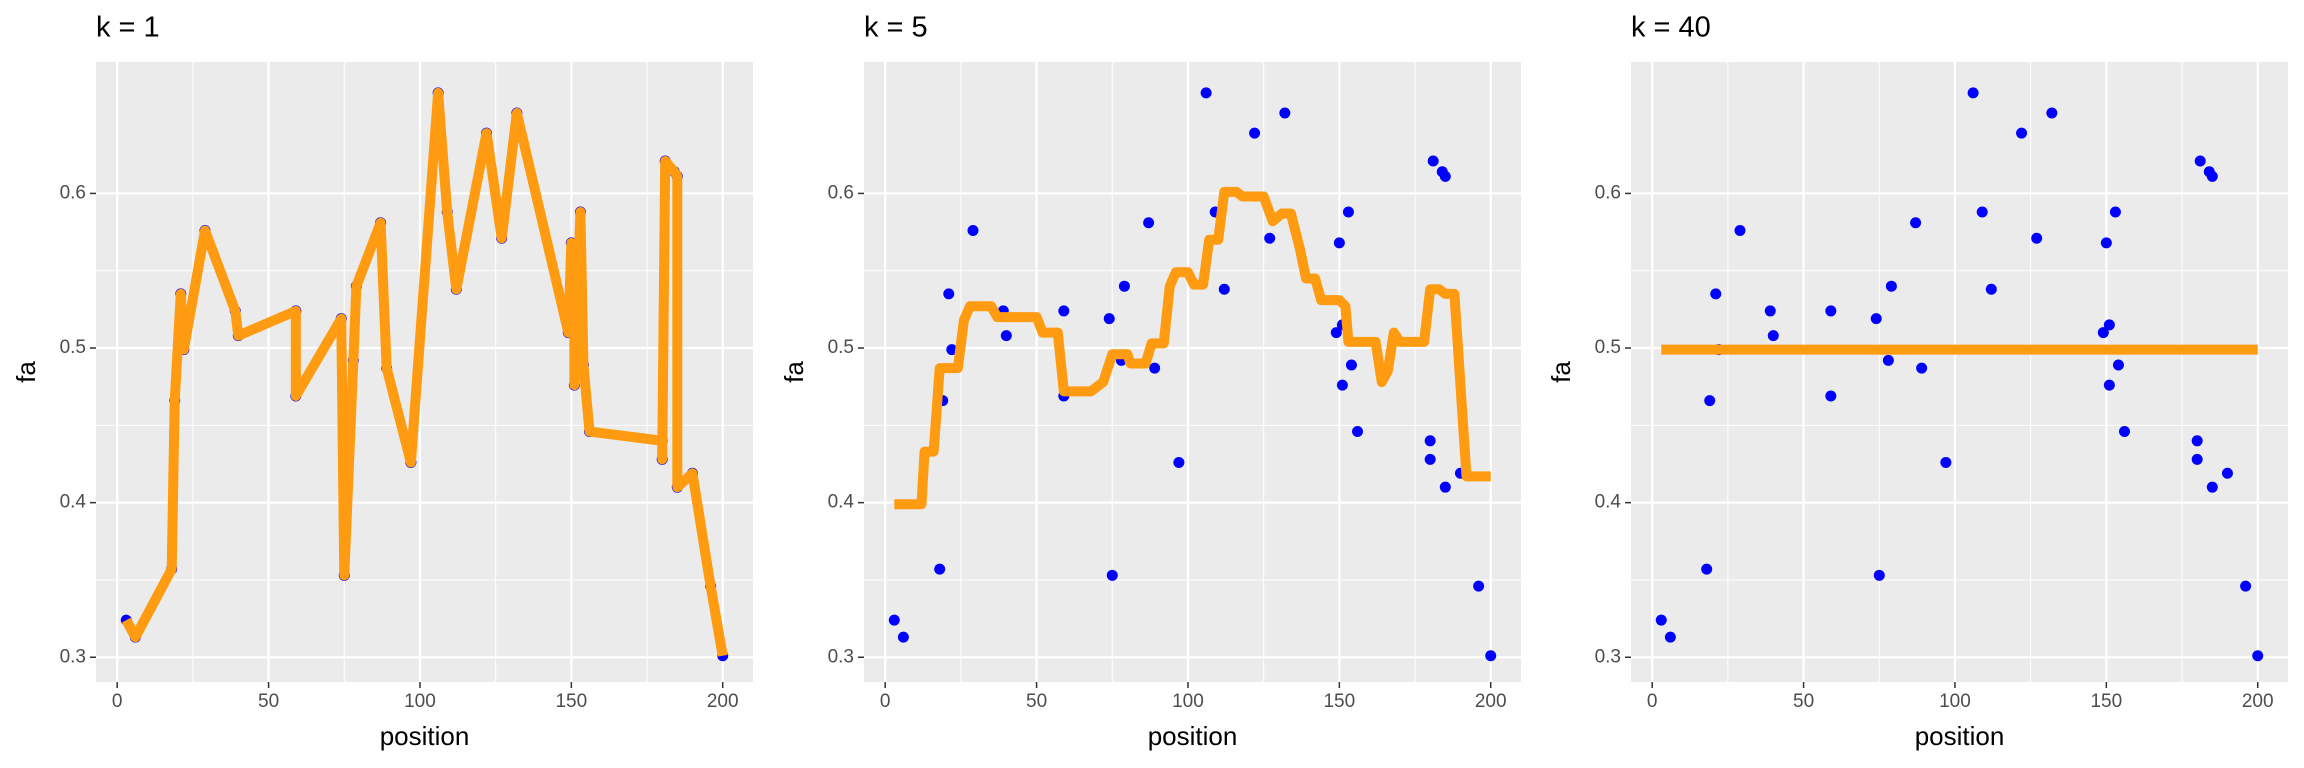  I want to click on fit-line, so click(1192, 348).